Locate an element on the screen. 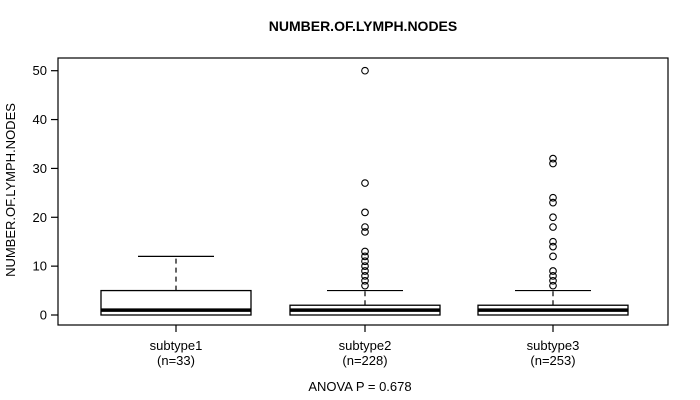  group-label: subtype2 is located at coordinates (365, 345).